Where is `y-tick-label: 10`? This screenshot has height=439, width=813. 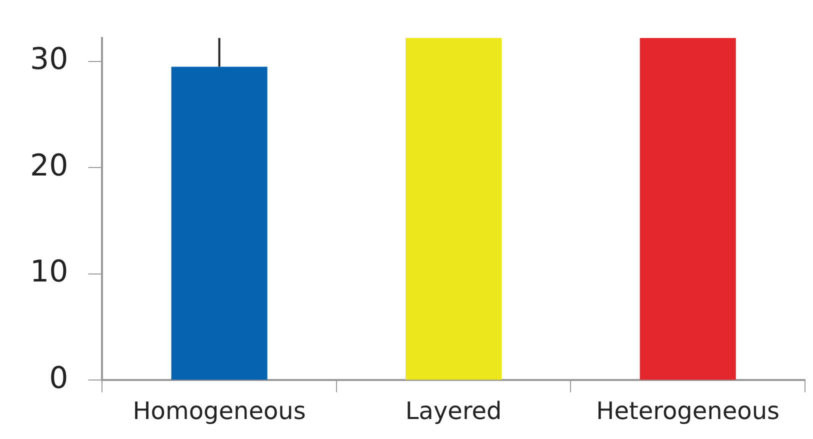
y-tick-label: 10 is located at coordinates (49, 272).